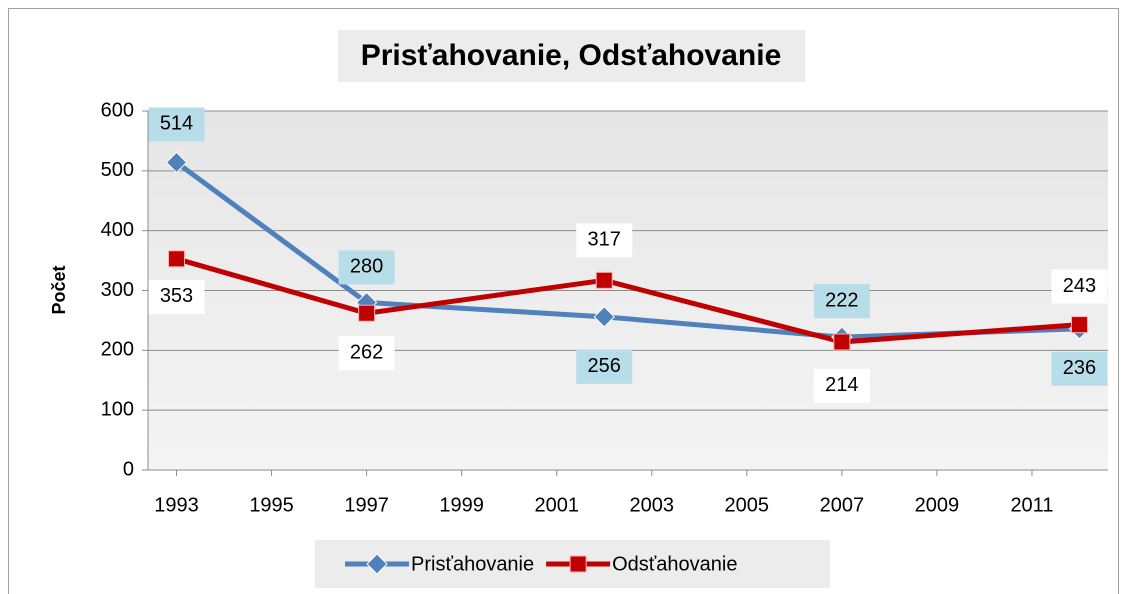 Image resolution: width=1128 pixels, height=594 pixels. Describe the element at coordinates (842, 505) in the screenshot. I see `x-tick-label: 2007` at that location.